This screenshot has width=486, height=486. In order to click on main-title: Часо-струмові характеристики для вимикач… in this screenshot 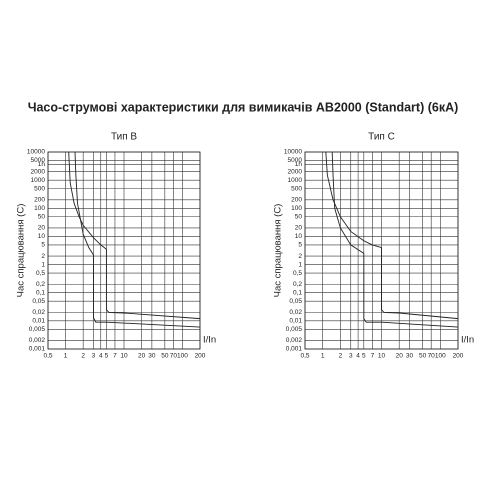, I will do `click(243, 107)`.